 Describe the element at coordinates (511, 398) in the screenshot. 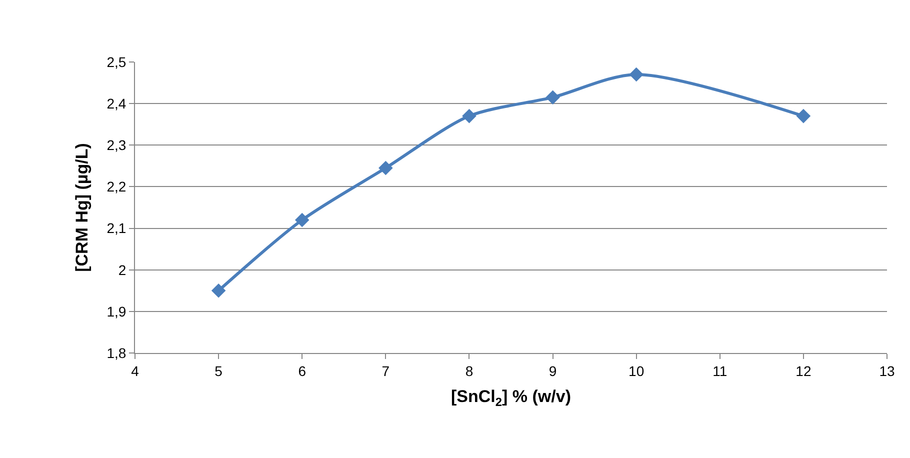

I see `x-axis-title: [SnCl$_{2}$] % (w/v)` at that location.